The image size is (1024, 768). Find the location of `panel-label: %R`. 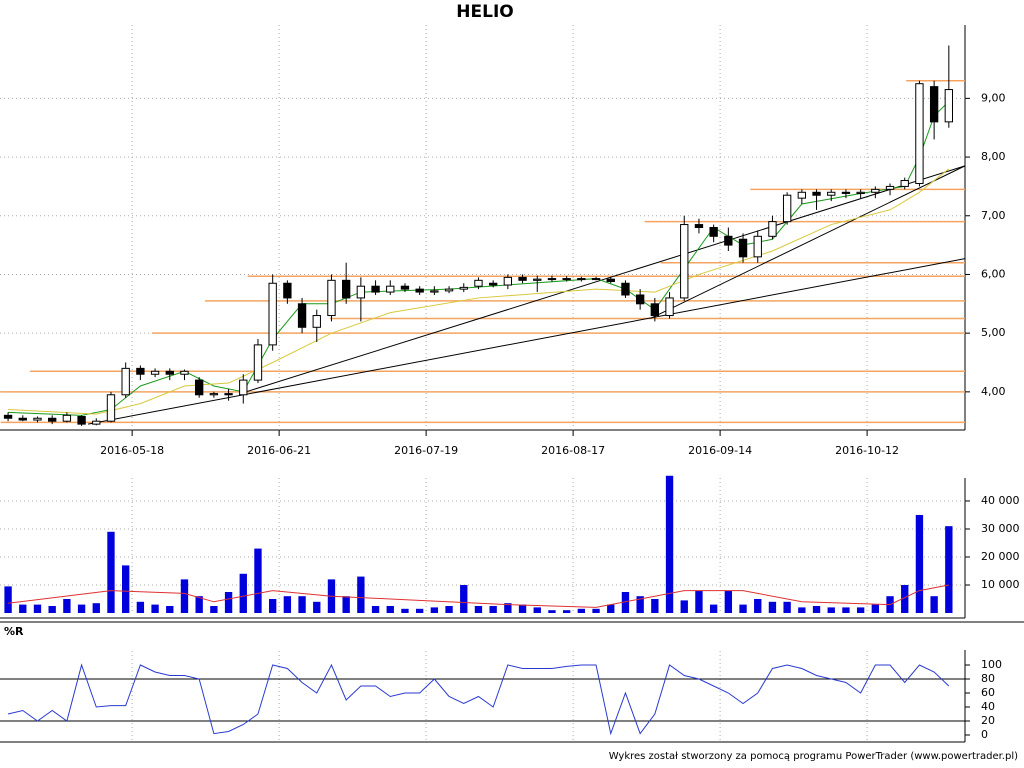

panel-label: %R is located at coordinates (14, 631).